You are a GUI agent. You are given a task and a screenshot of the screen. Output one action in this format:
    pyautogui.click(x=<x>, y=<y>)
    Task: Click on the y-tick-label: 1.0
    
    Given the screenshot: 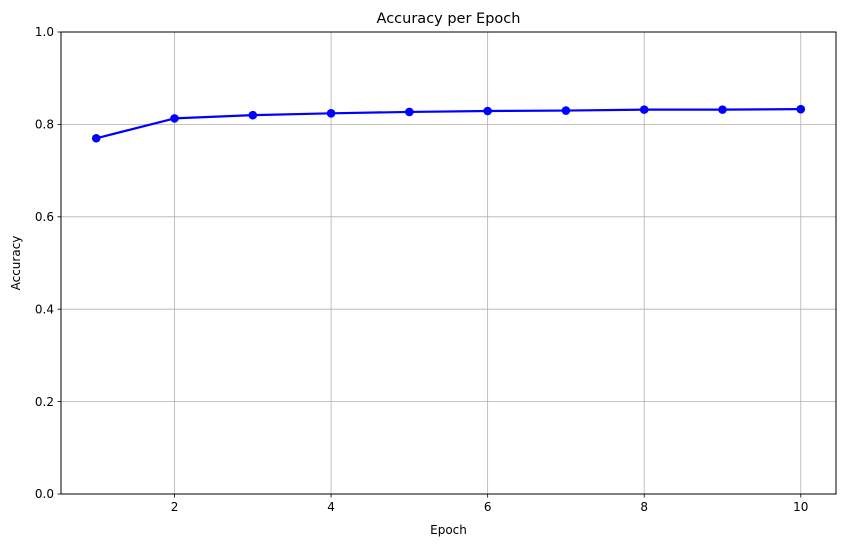 What is the action you would take?
    pyautogui.click(x=44, y=32)
    